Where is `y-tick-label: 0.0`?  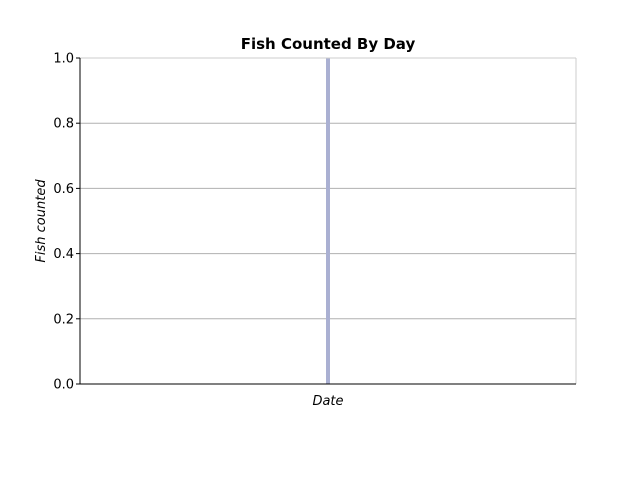 y-tick-label: 0.0 is located at coordinates (63, 385).